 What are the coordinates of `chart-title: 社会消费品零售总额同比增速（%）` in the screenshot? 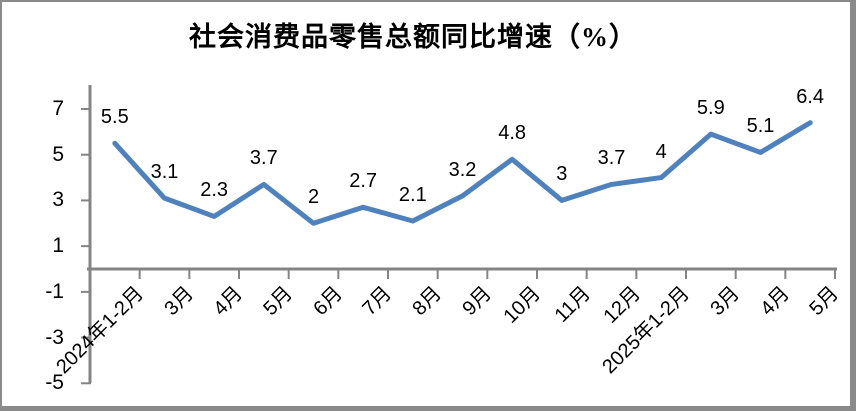 It's located at (413, 37).